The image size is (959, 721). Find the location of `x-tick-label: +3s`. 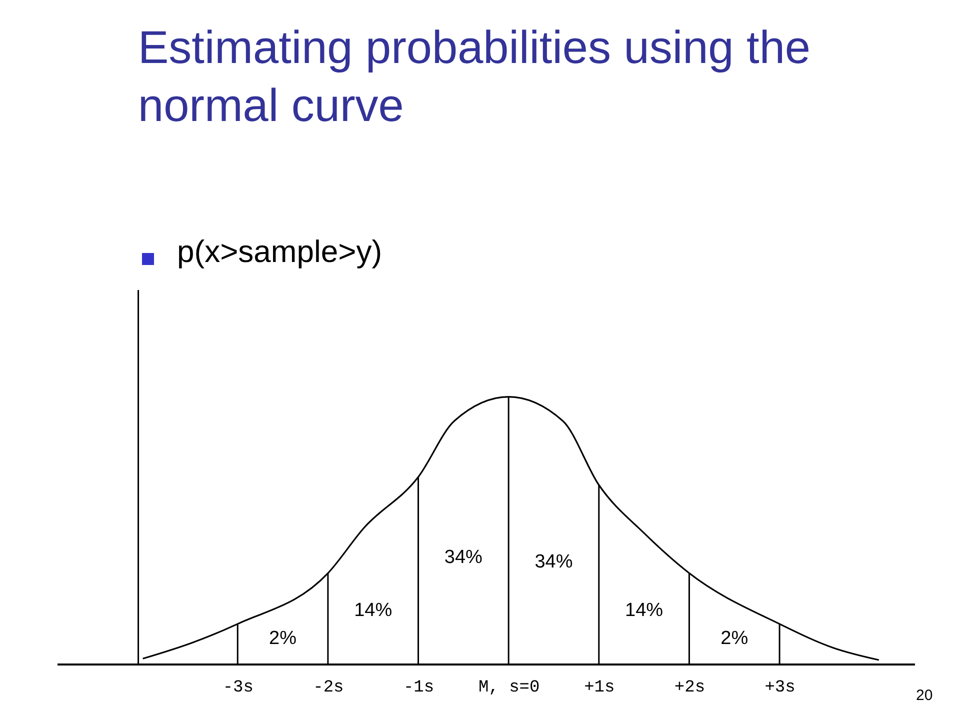

x-tick-label: +3s is located at coordinates (780, 688).